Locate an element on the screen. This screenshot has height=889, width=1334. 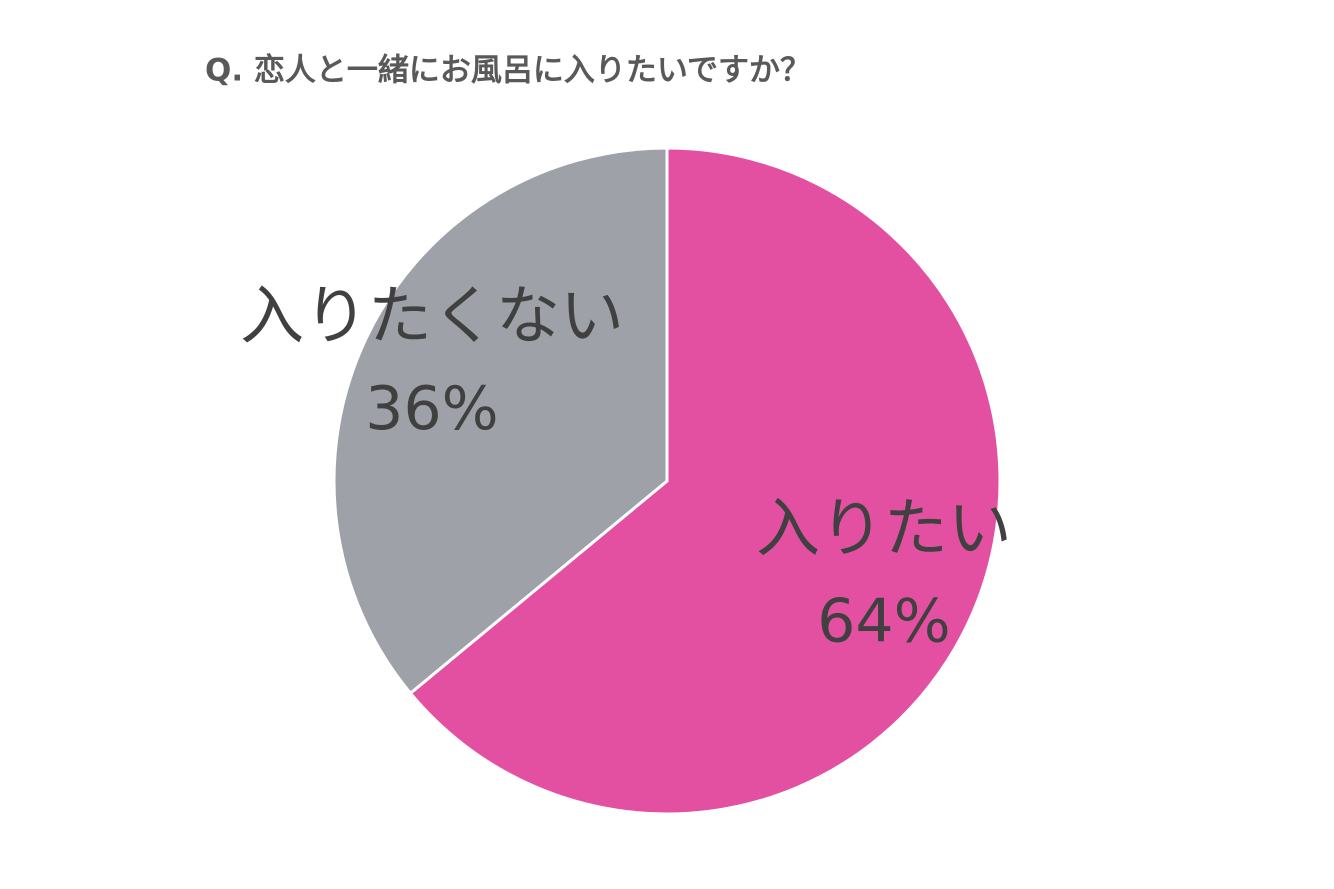
value-label: 36% is located at coordinates (431, 409).